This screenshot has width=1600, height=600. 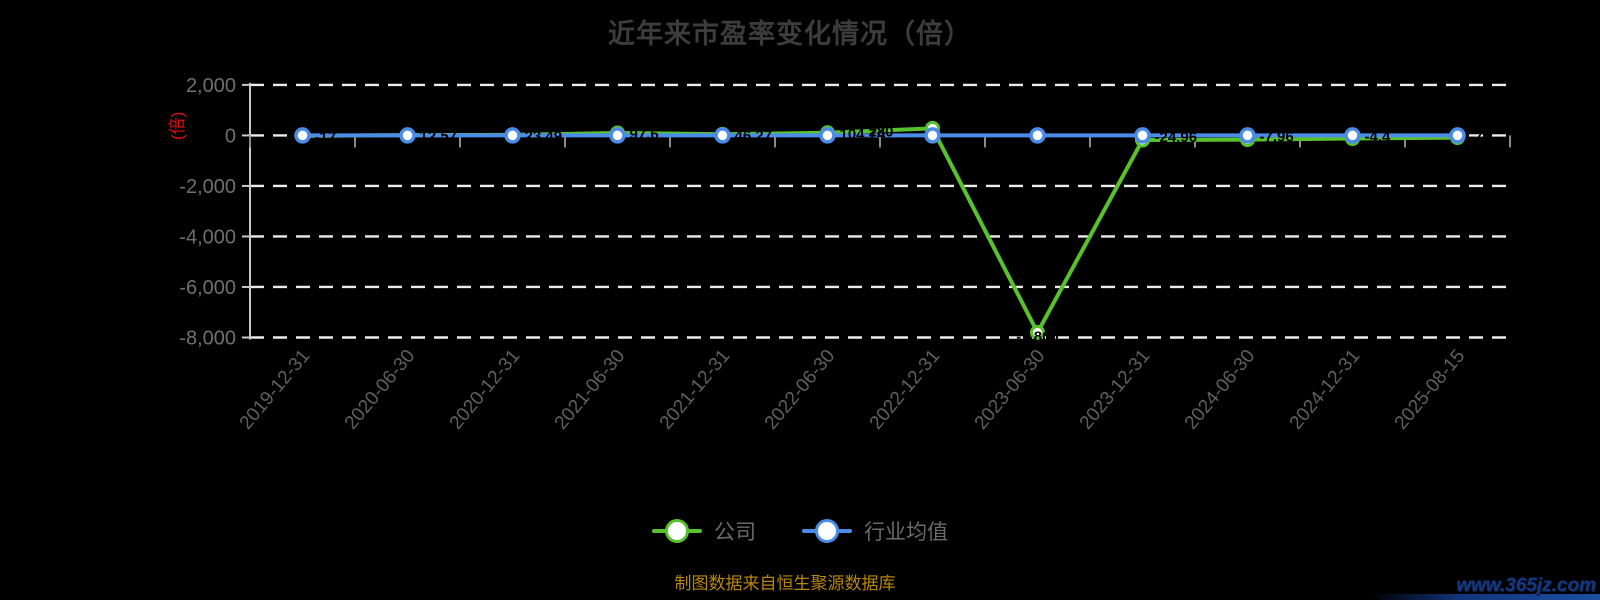 What do you see at coordinates (905, 390) in the screenshot?
I see `x-tick-label: 2022-12-31` at bounding box center [905, 390].